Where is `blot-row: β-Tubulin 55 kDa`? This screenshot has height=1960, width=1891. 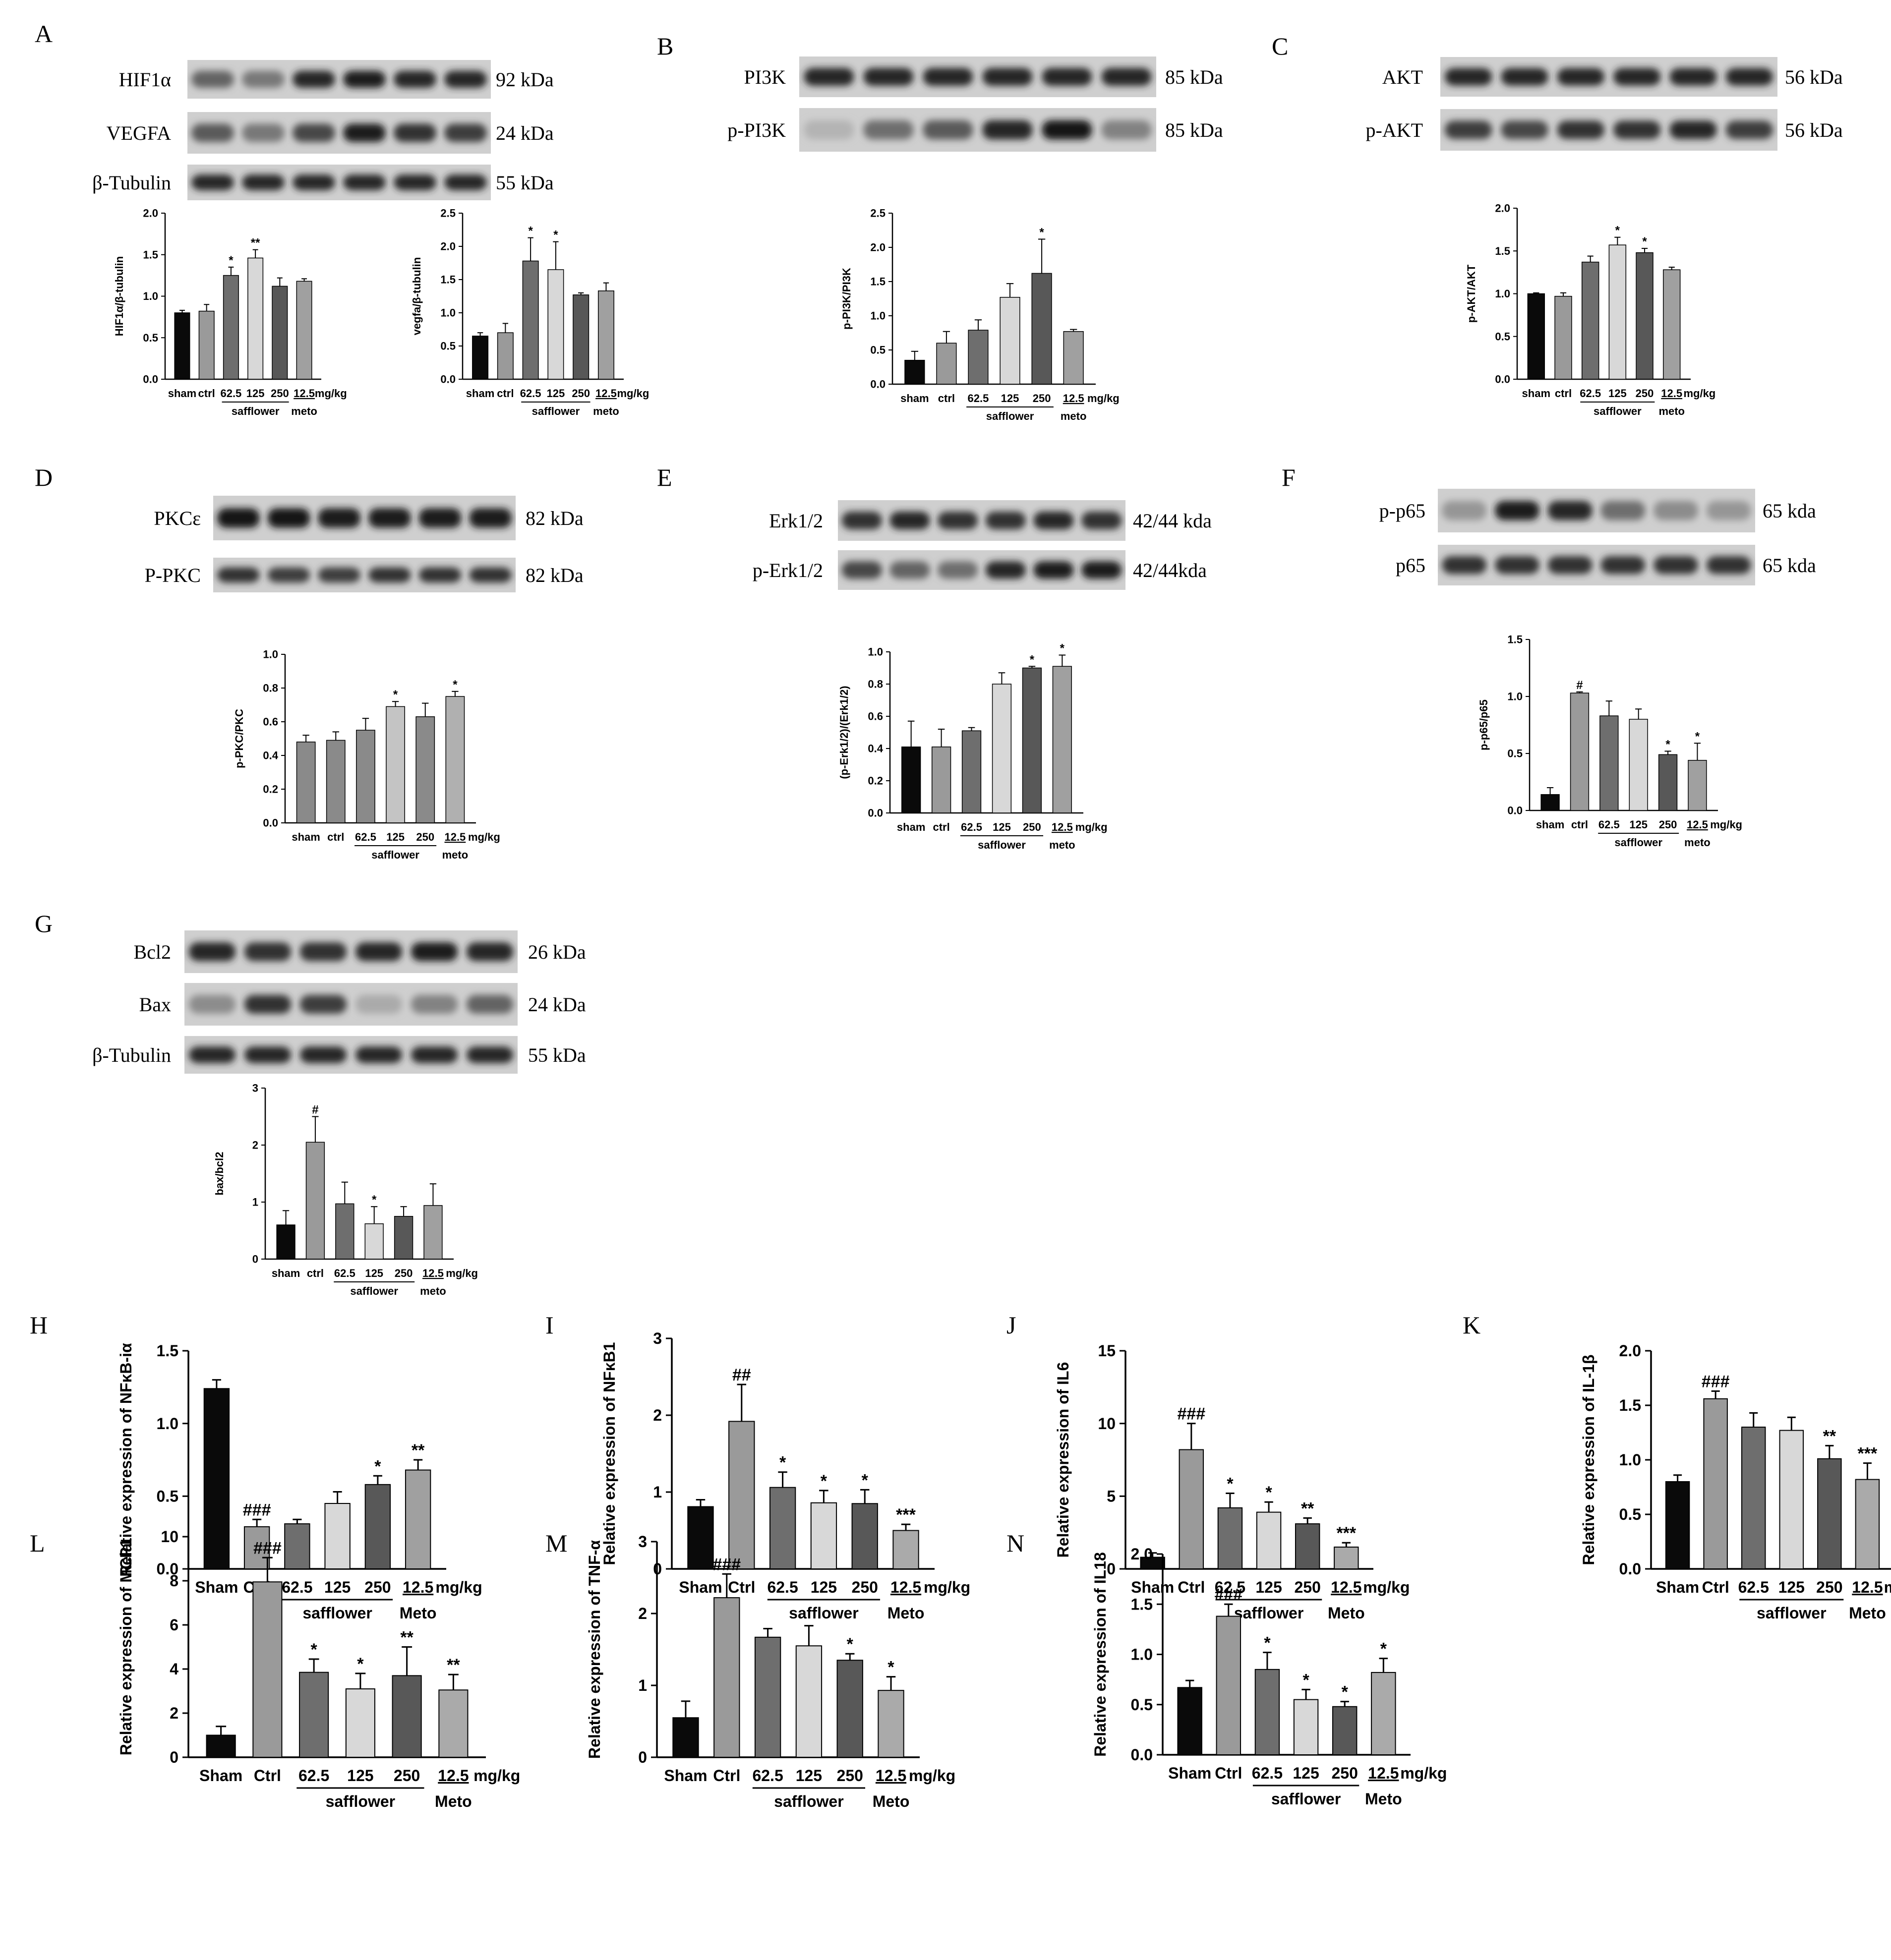 blot-row: β-Tubulin 55 kDa is located at coordinates (339, 1055).